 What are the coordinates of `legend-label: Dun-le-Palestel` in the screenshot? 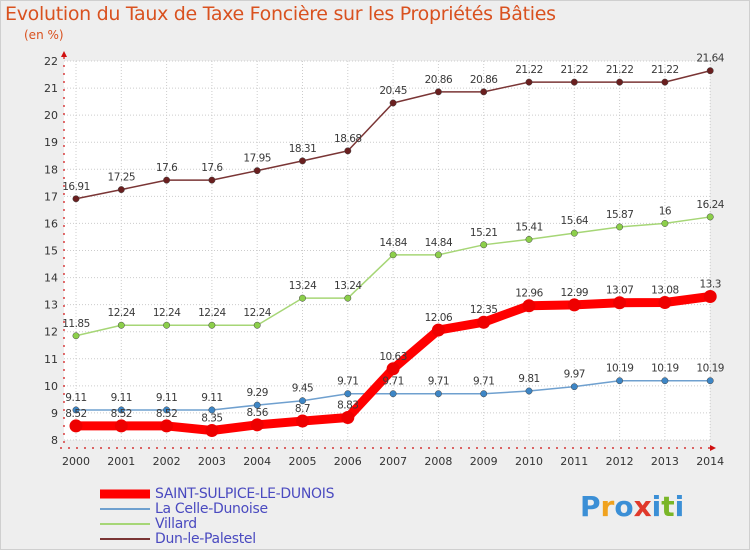 It's located at (205, 539).